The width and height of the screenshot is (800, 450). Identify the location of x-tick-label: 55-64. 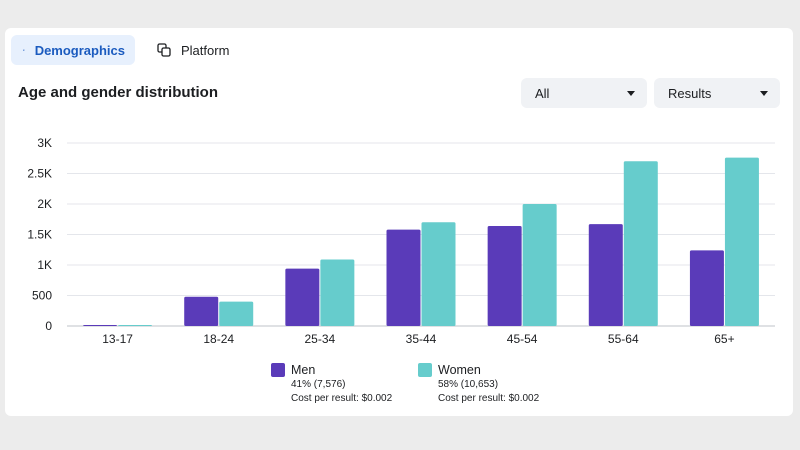
(623, 339).